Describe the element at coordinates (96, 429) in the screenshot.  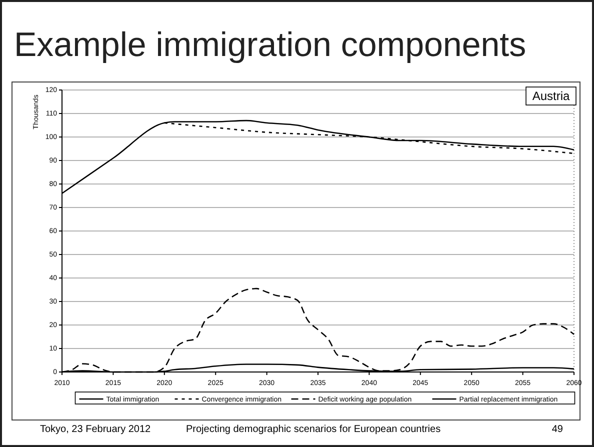
I see `text: Tokyo, 23 February 2012` at that location.